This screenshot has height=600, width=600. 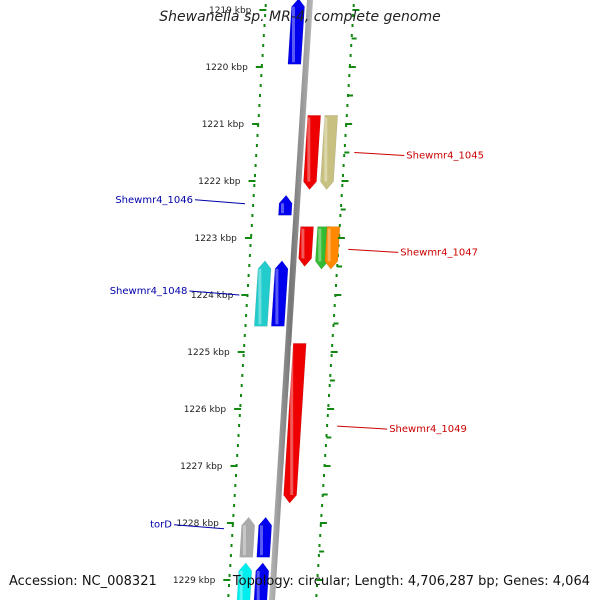 What do you see at coordinates (201, 467) in the screenshot?
I see `tick-label: 1227 kbp` at bounding box center [201, 467].